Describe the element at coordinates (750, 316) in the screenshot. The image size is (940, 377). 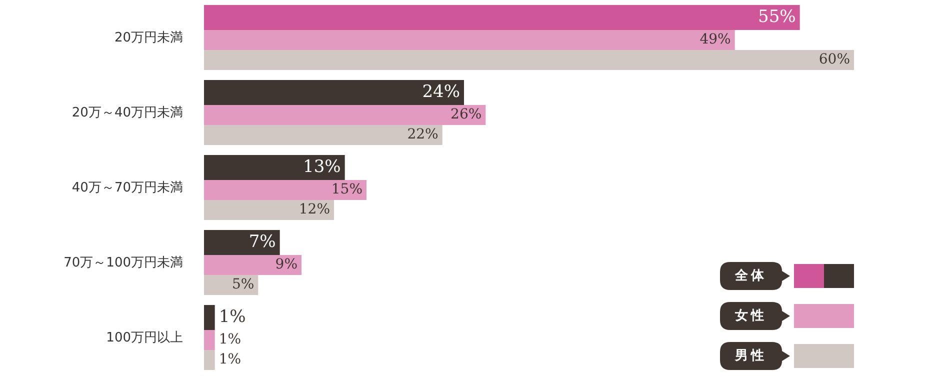
I see `legend-label: 女性` at that location.